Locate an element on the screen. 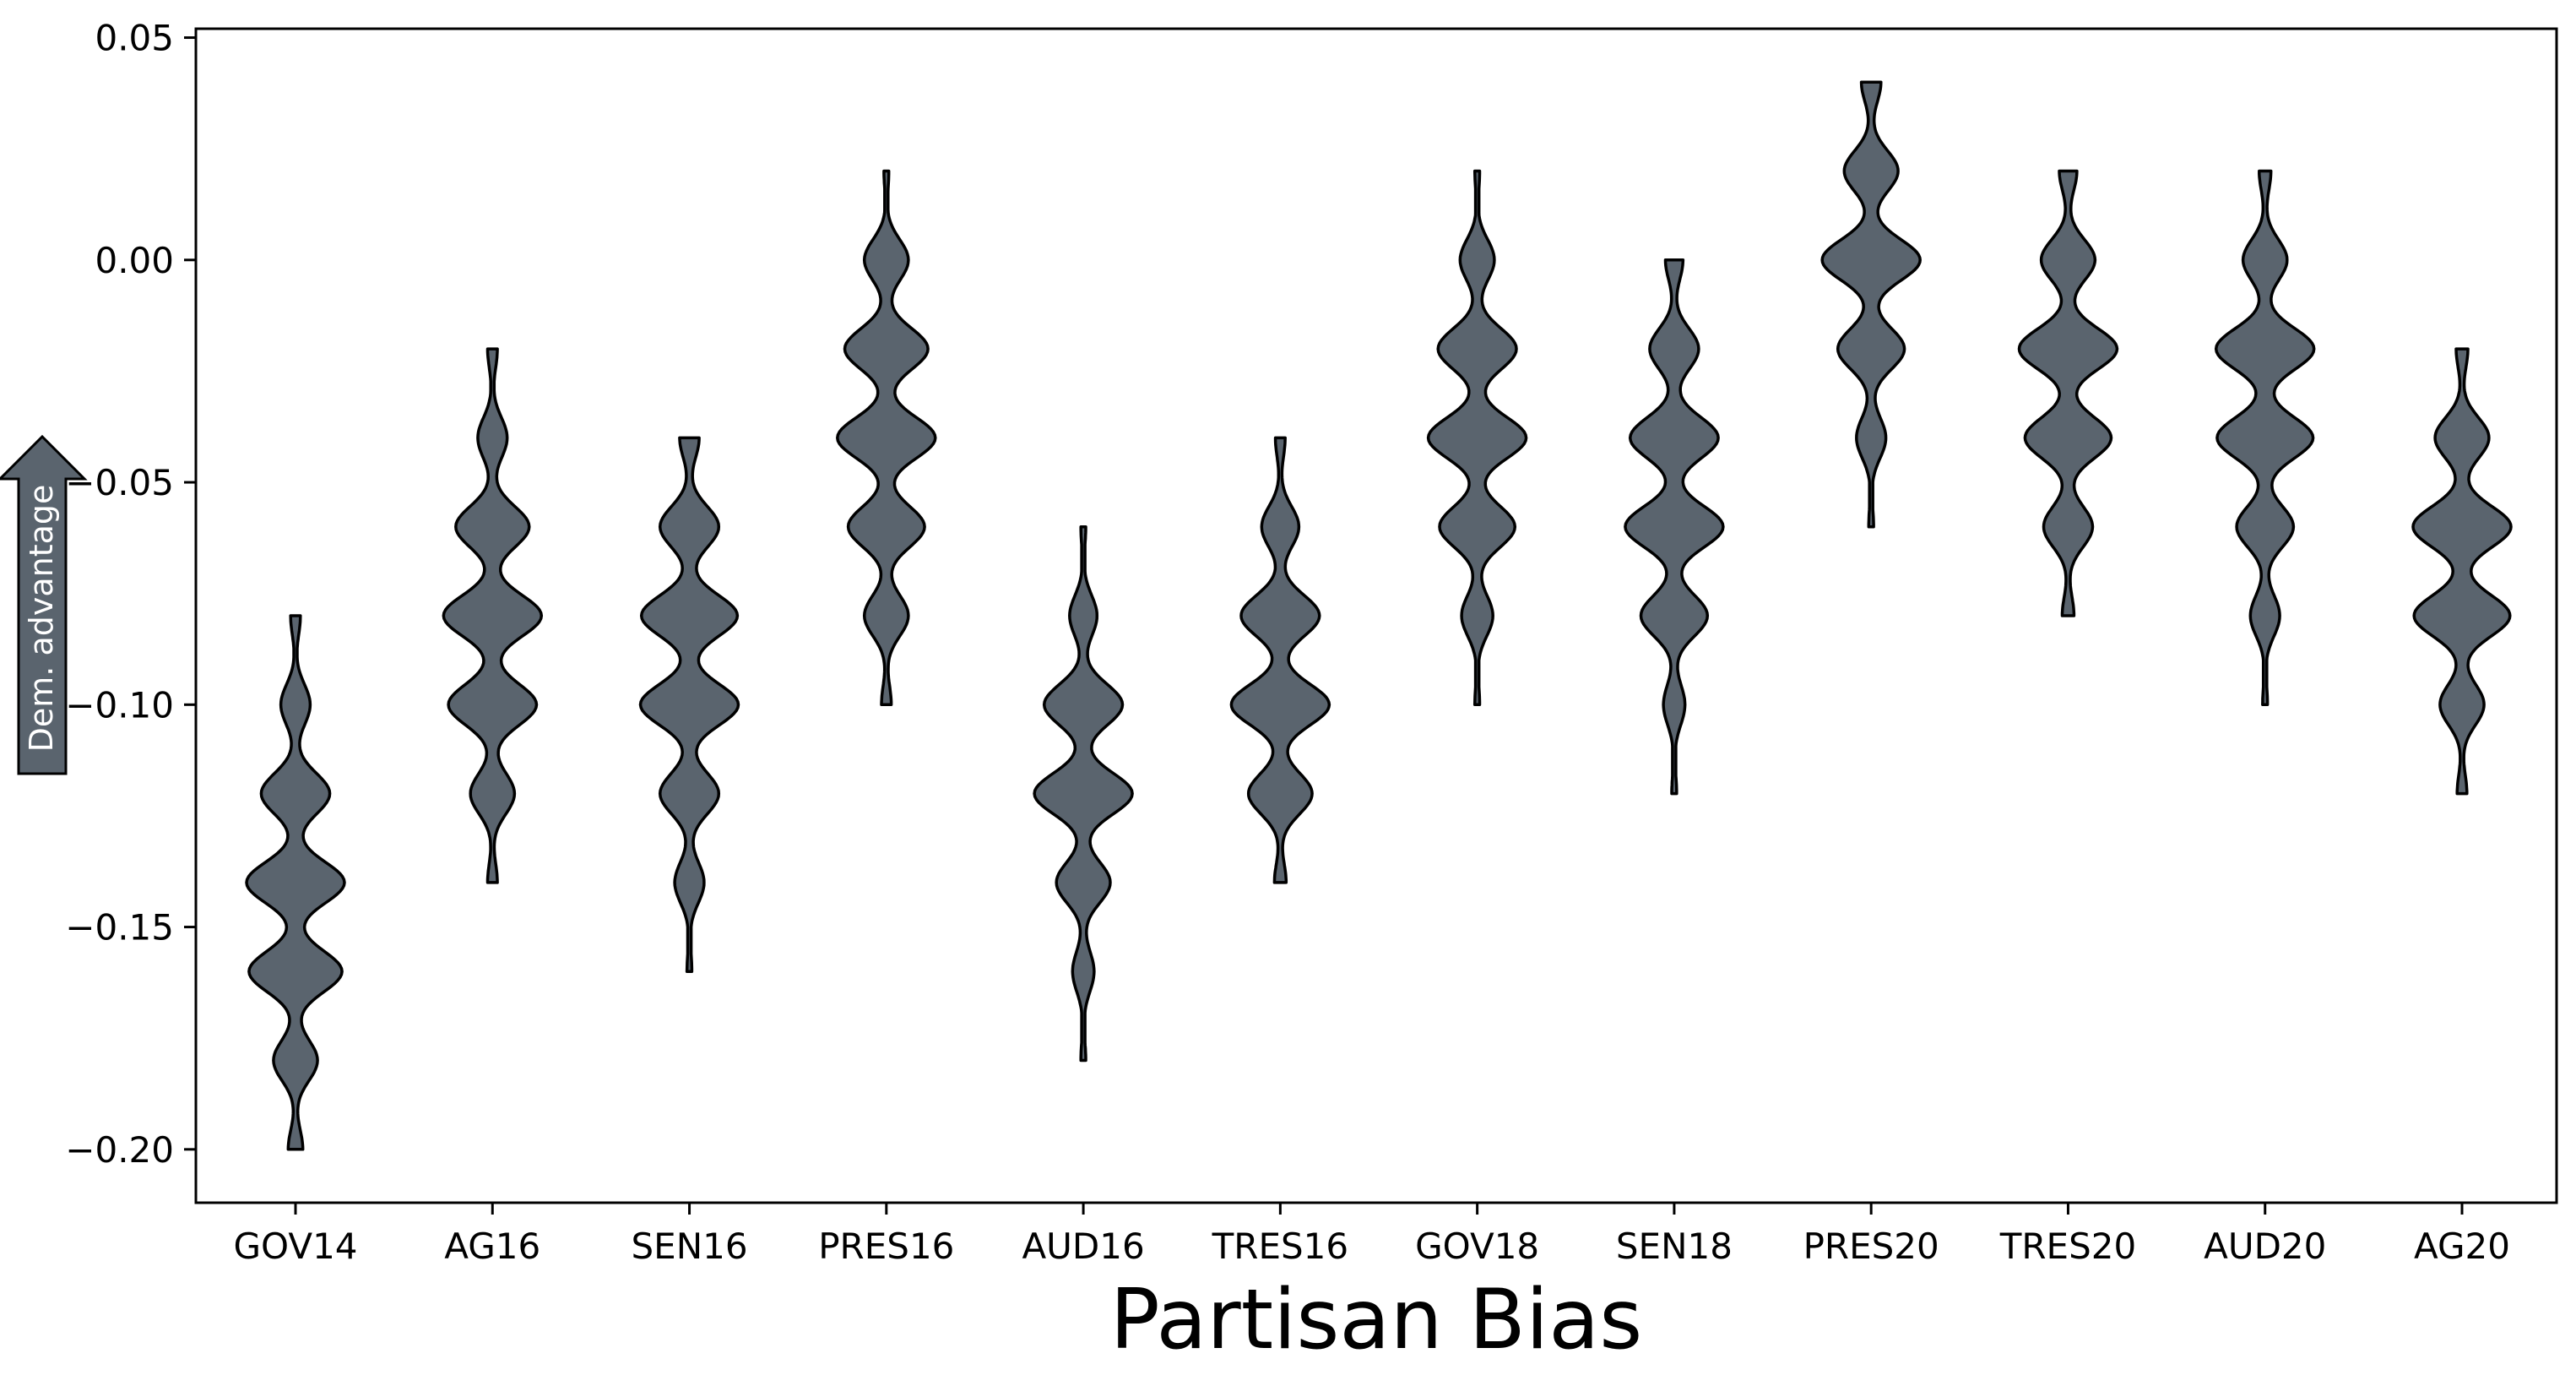 This screenshot has height=1386, width=2576. violin-tres16 is located at coordinates (1280, 660).